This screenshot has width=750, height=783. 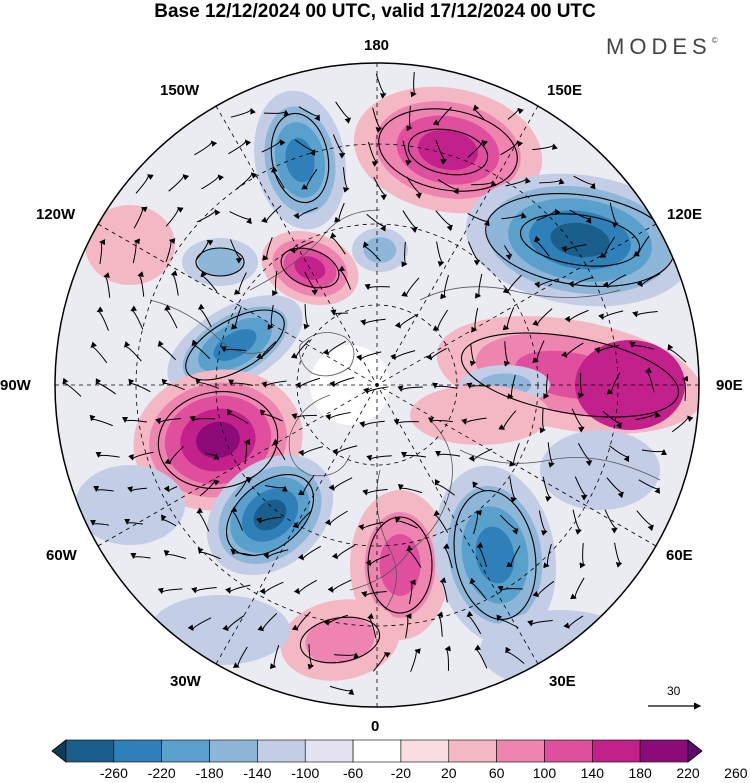 What do you see at coordinates (305, 773) in the screenshot?
I see `colorbar-tick-label: -100` at bounding box center [305, 773].